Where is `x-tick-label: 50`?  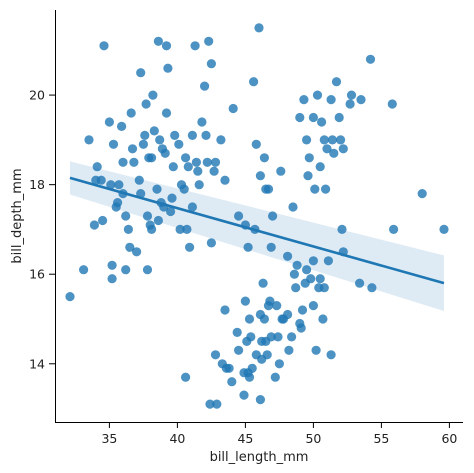
x-tick-label: 50 is located at coordinates (313, 438).